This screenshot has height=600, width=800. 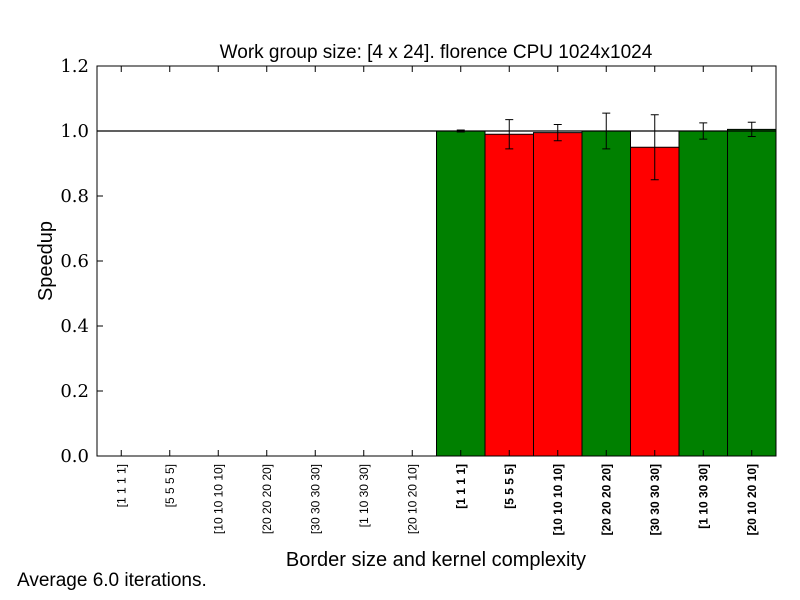 I want to click on error-bars, so click(x=606, y=146).